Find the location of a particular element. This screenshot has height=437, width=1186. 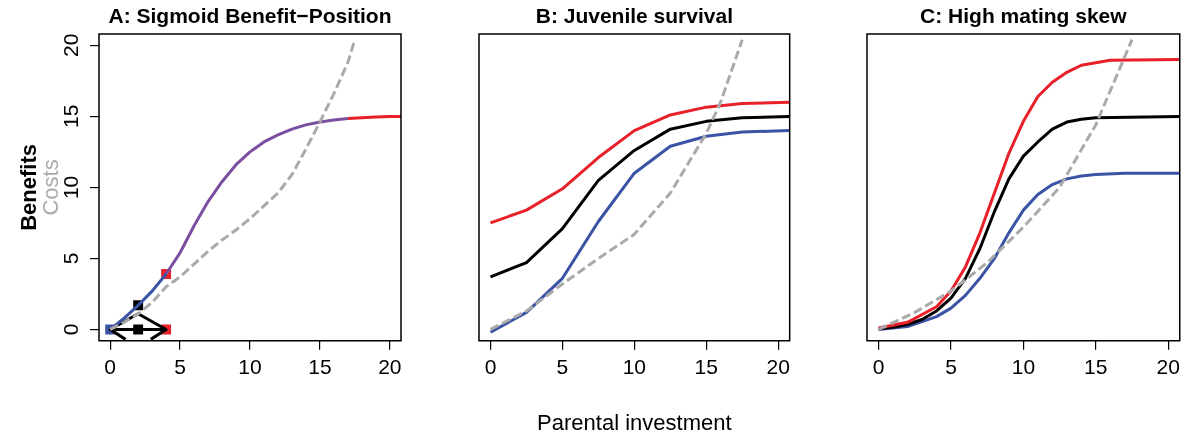

y-tick-label: 0 is located at coordinates (71, 329).